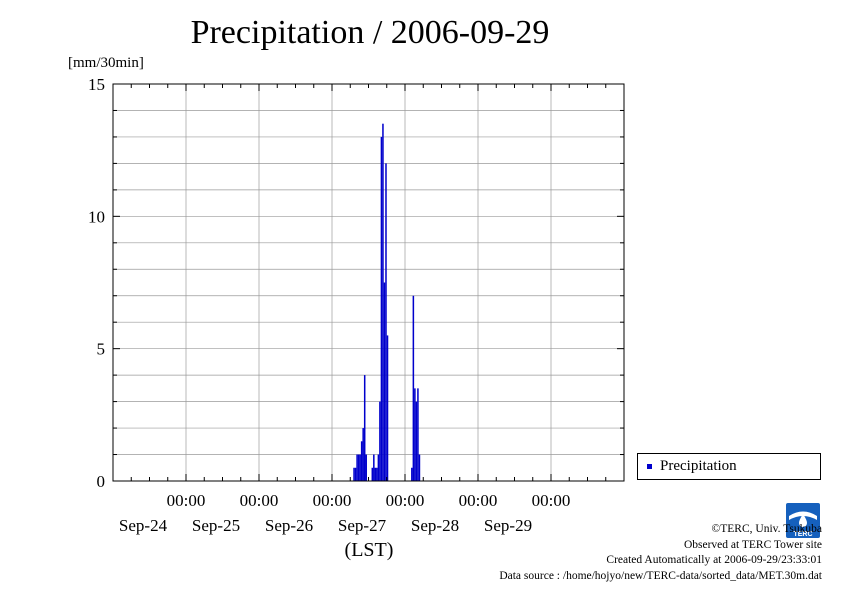 This screenshot has width=842, height=595. What do you see at coordinates (101, 481) in the screenshot?
I see `y-tick-label: 0` at bounding box center [101, 481].